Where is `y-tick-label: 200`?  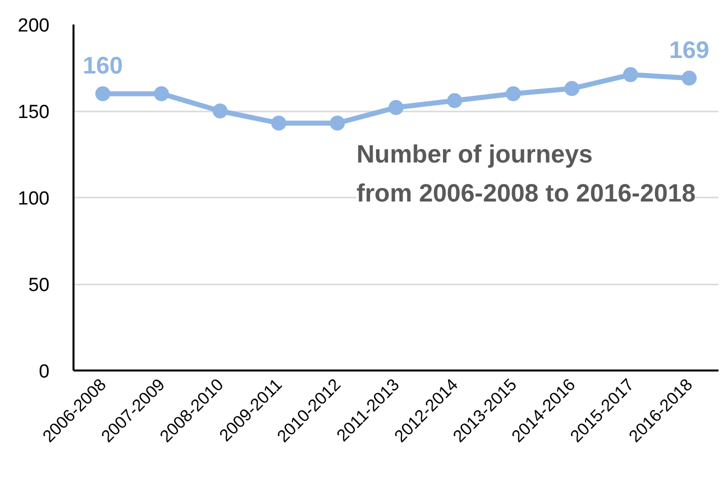
y-tick-label: 200 is located at coordinates (34, 26).